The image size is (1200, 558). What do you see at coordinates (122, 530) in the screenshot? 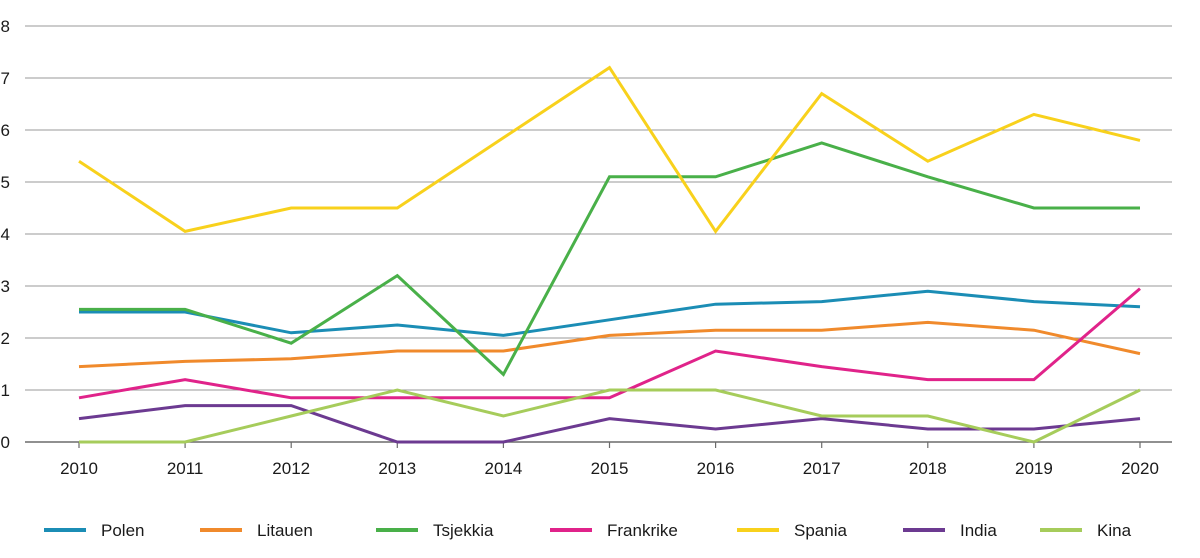
I see `legend-label-polen: Polen` at bounding box center [122, 530].